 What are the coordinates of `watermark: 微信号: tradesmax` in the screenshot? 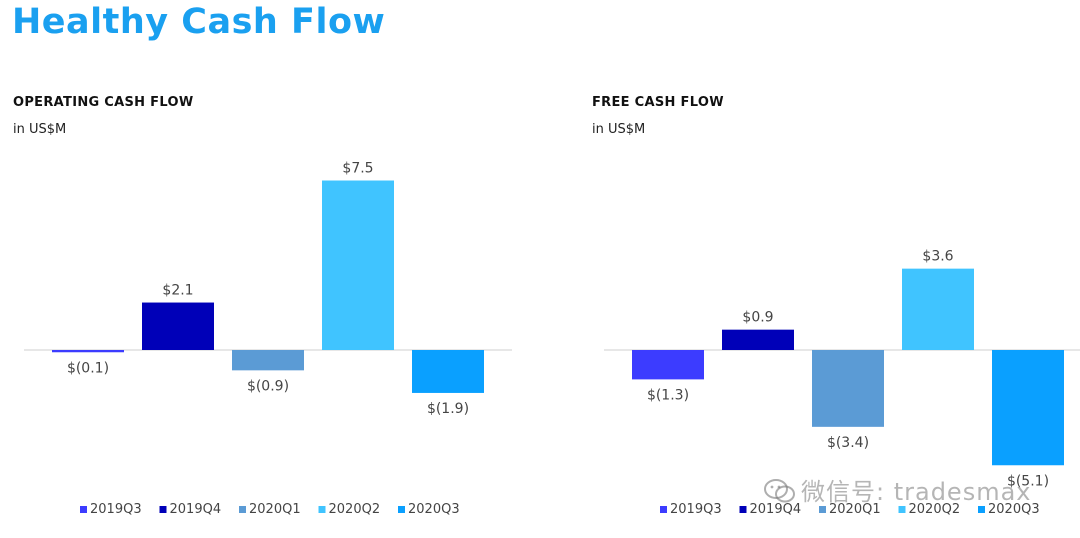 It's located at (897, 489).